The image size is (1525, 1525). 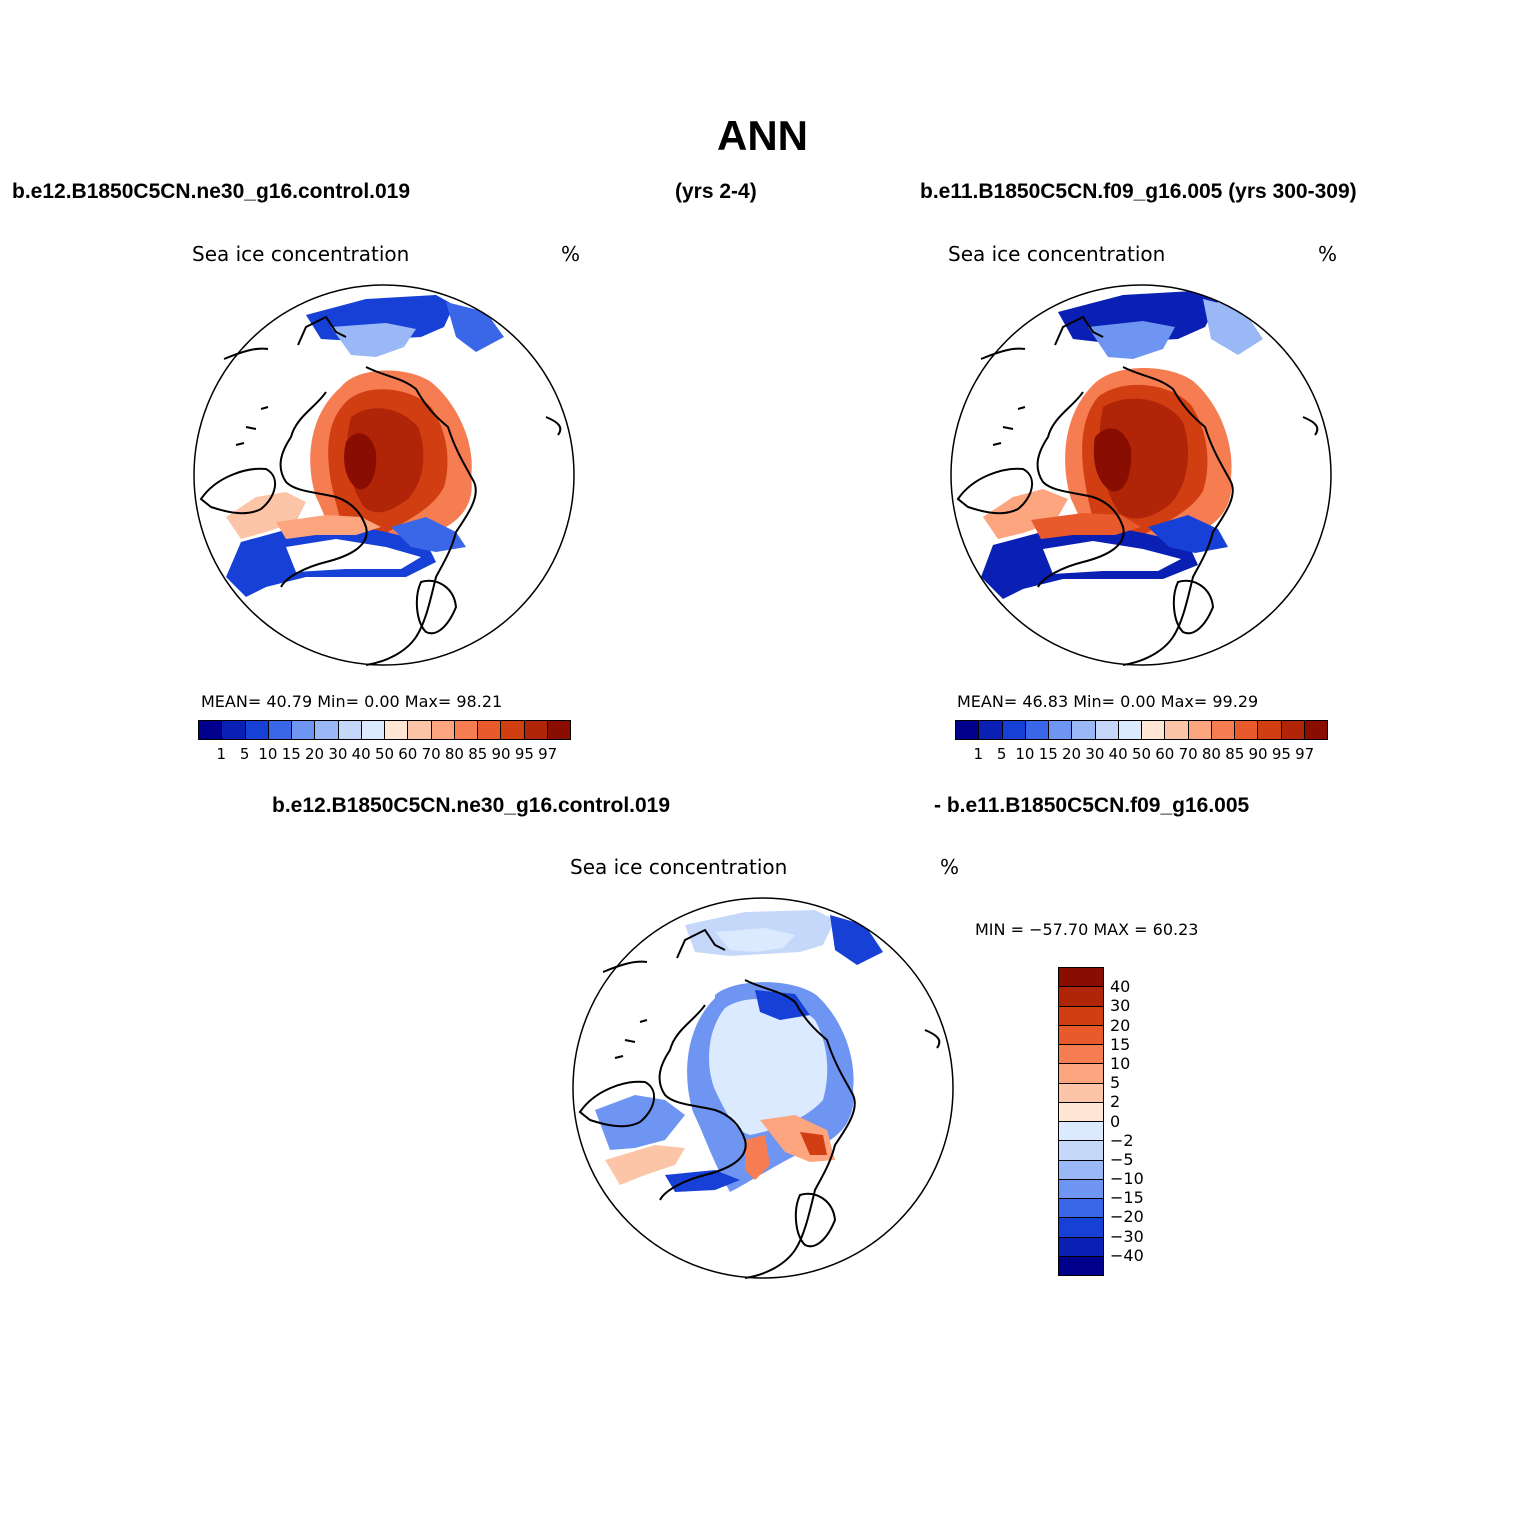 I want to click on colorbar-tick-label: −30, so click(x=1127, y=1236).